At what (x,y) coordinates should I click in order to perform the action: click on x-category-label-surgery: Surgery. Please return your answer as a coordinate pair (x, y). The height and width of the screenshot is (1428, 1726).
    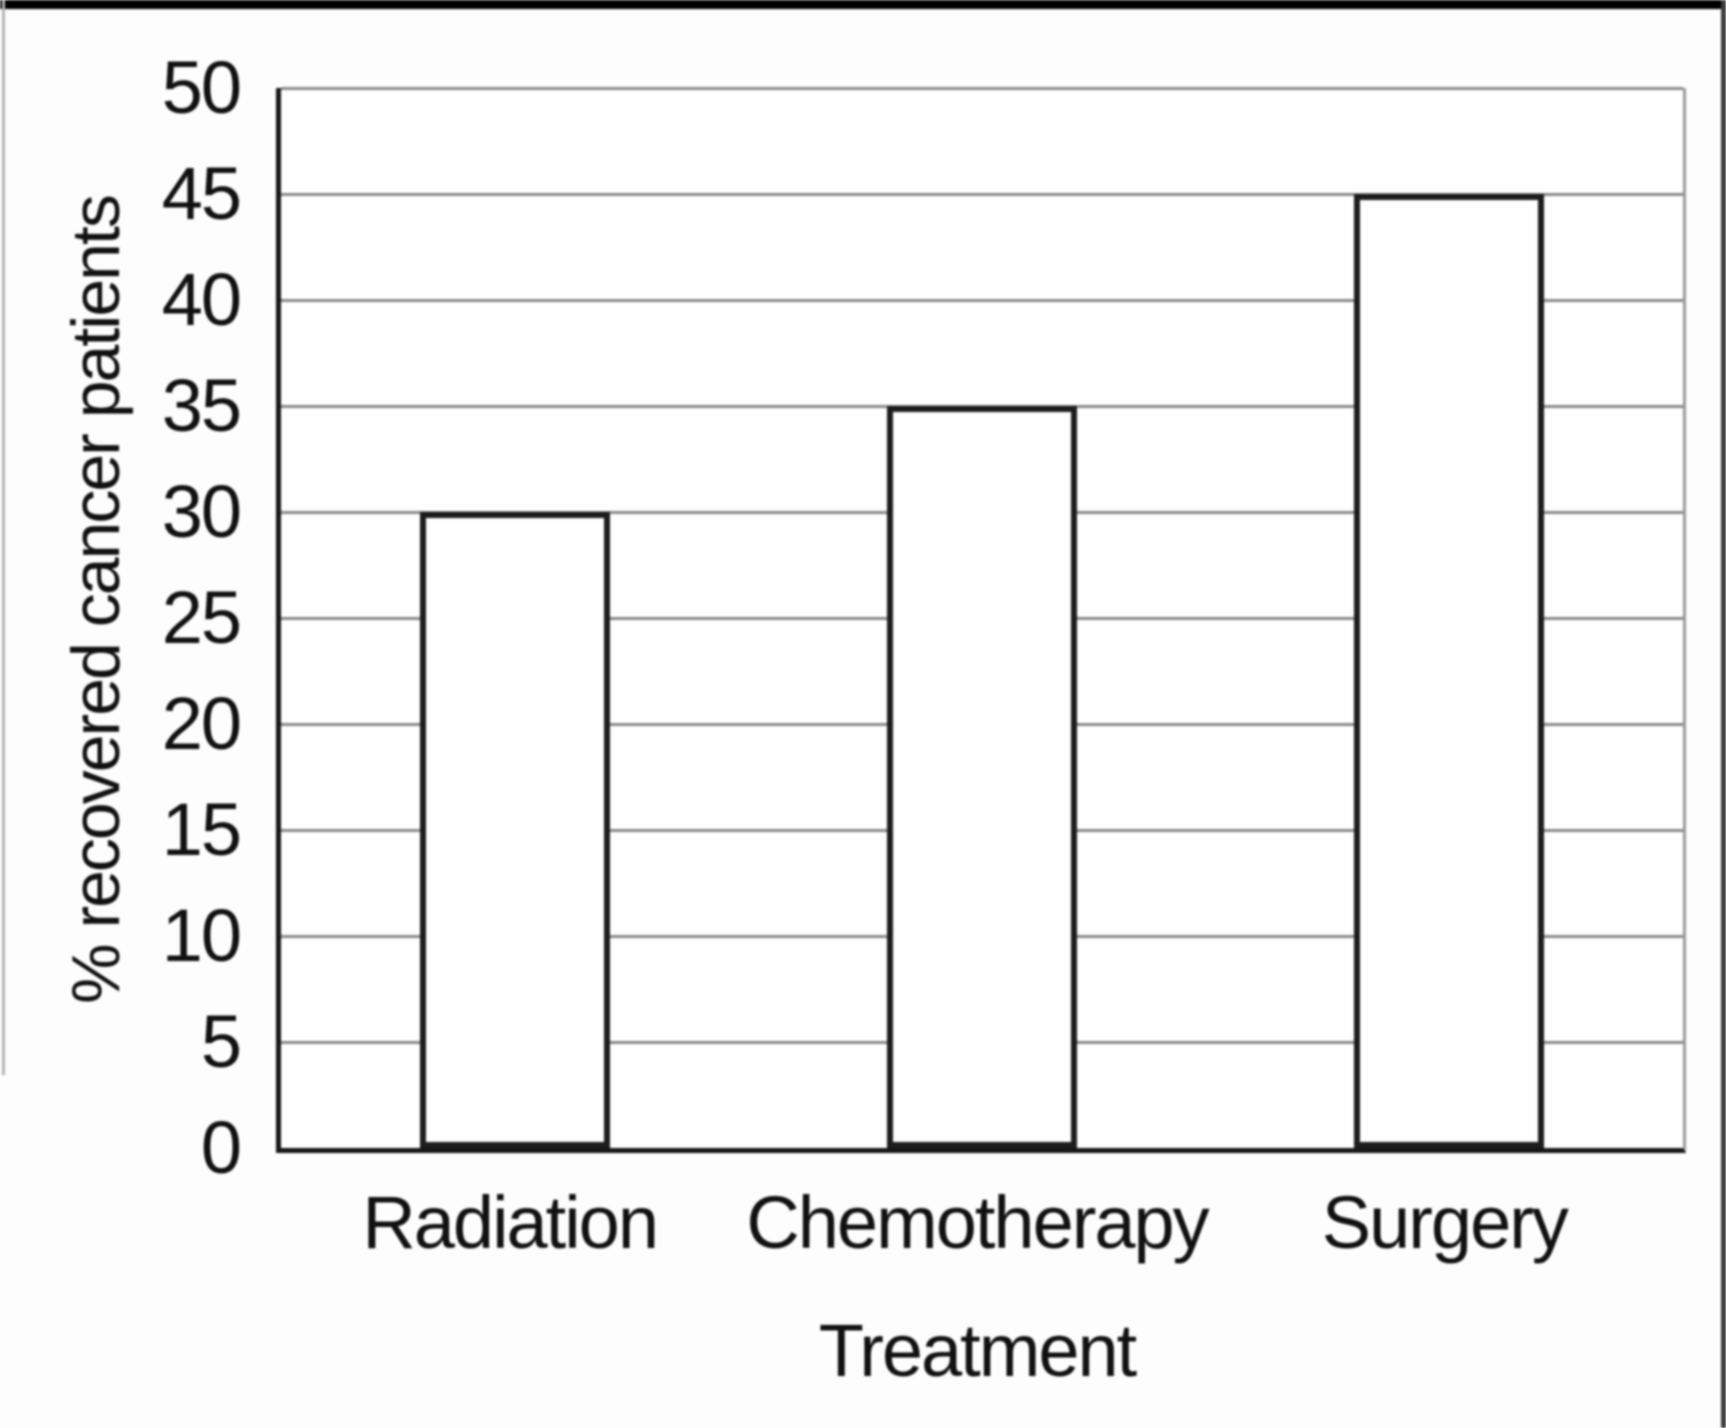
    Looking at the image, I should click on (1445, 1222).